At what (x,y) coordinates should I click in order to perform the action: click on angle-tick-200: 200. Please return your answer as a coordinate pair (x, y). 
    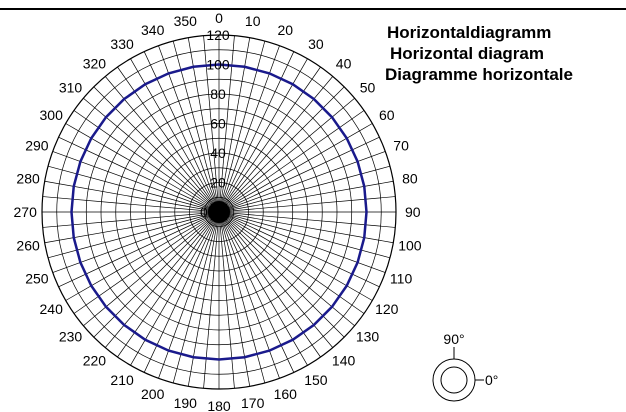
    Looking at the image, I should click on (153, 394).